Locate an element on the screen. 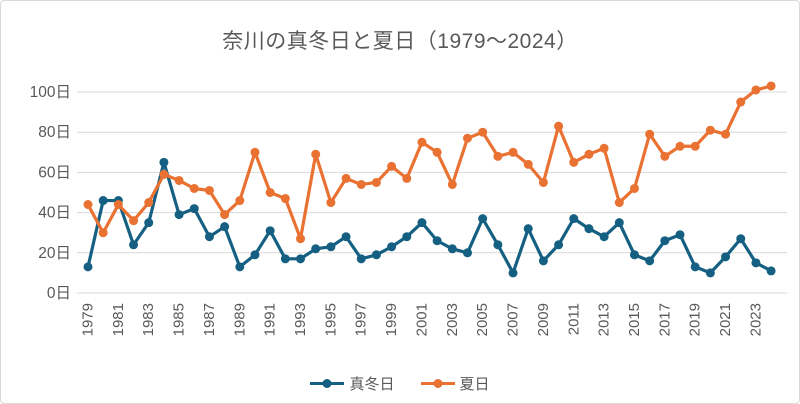 The image size is (800, 404). legend-item-natsubi: 夏日 is located at coordinates (455, 383).